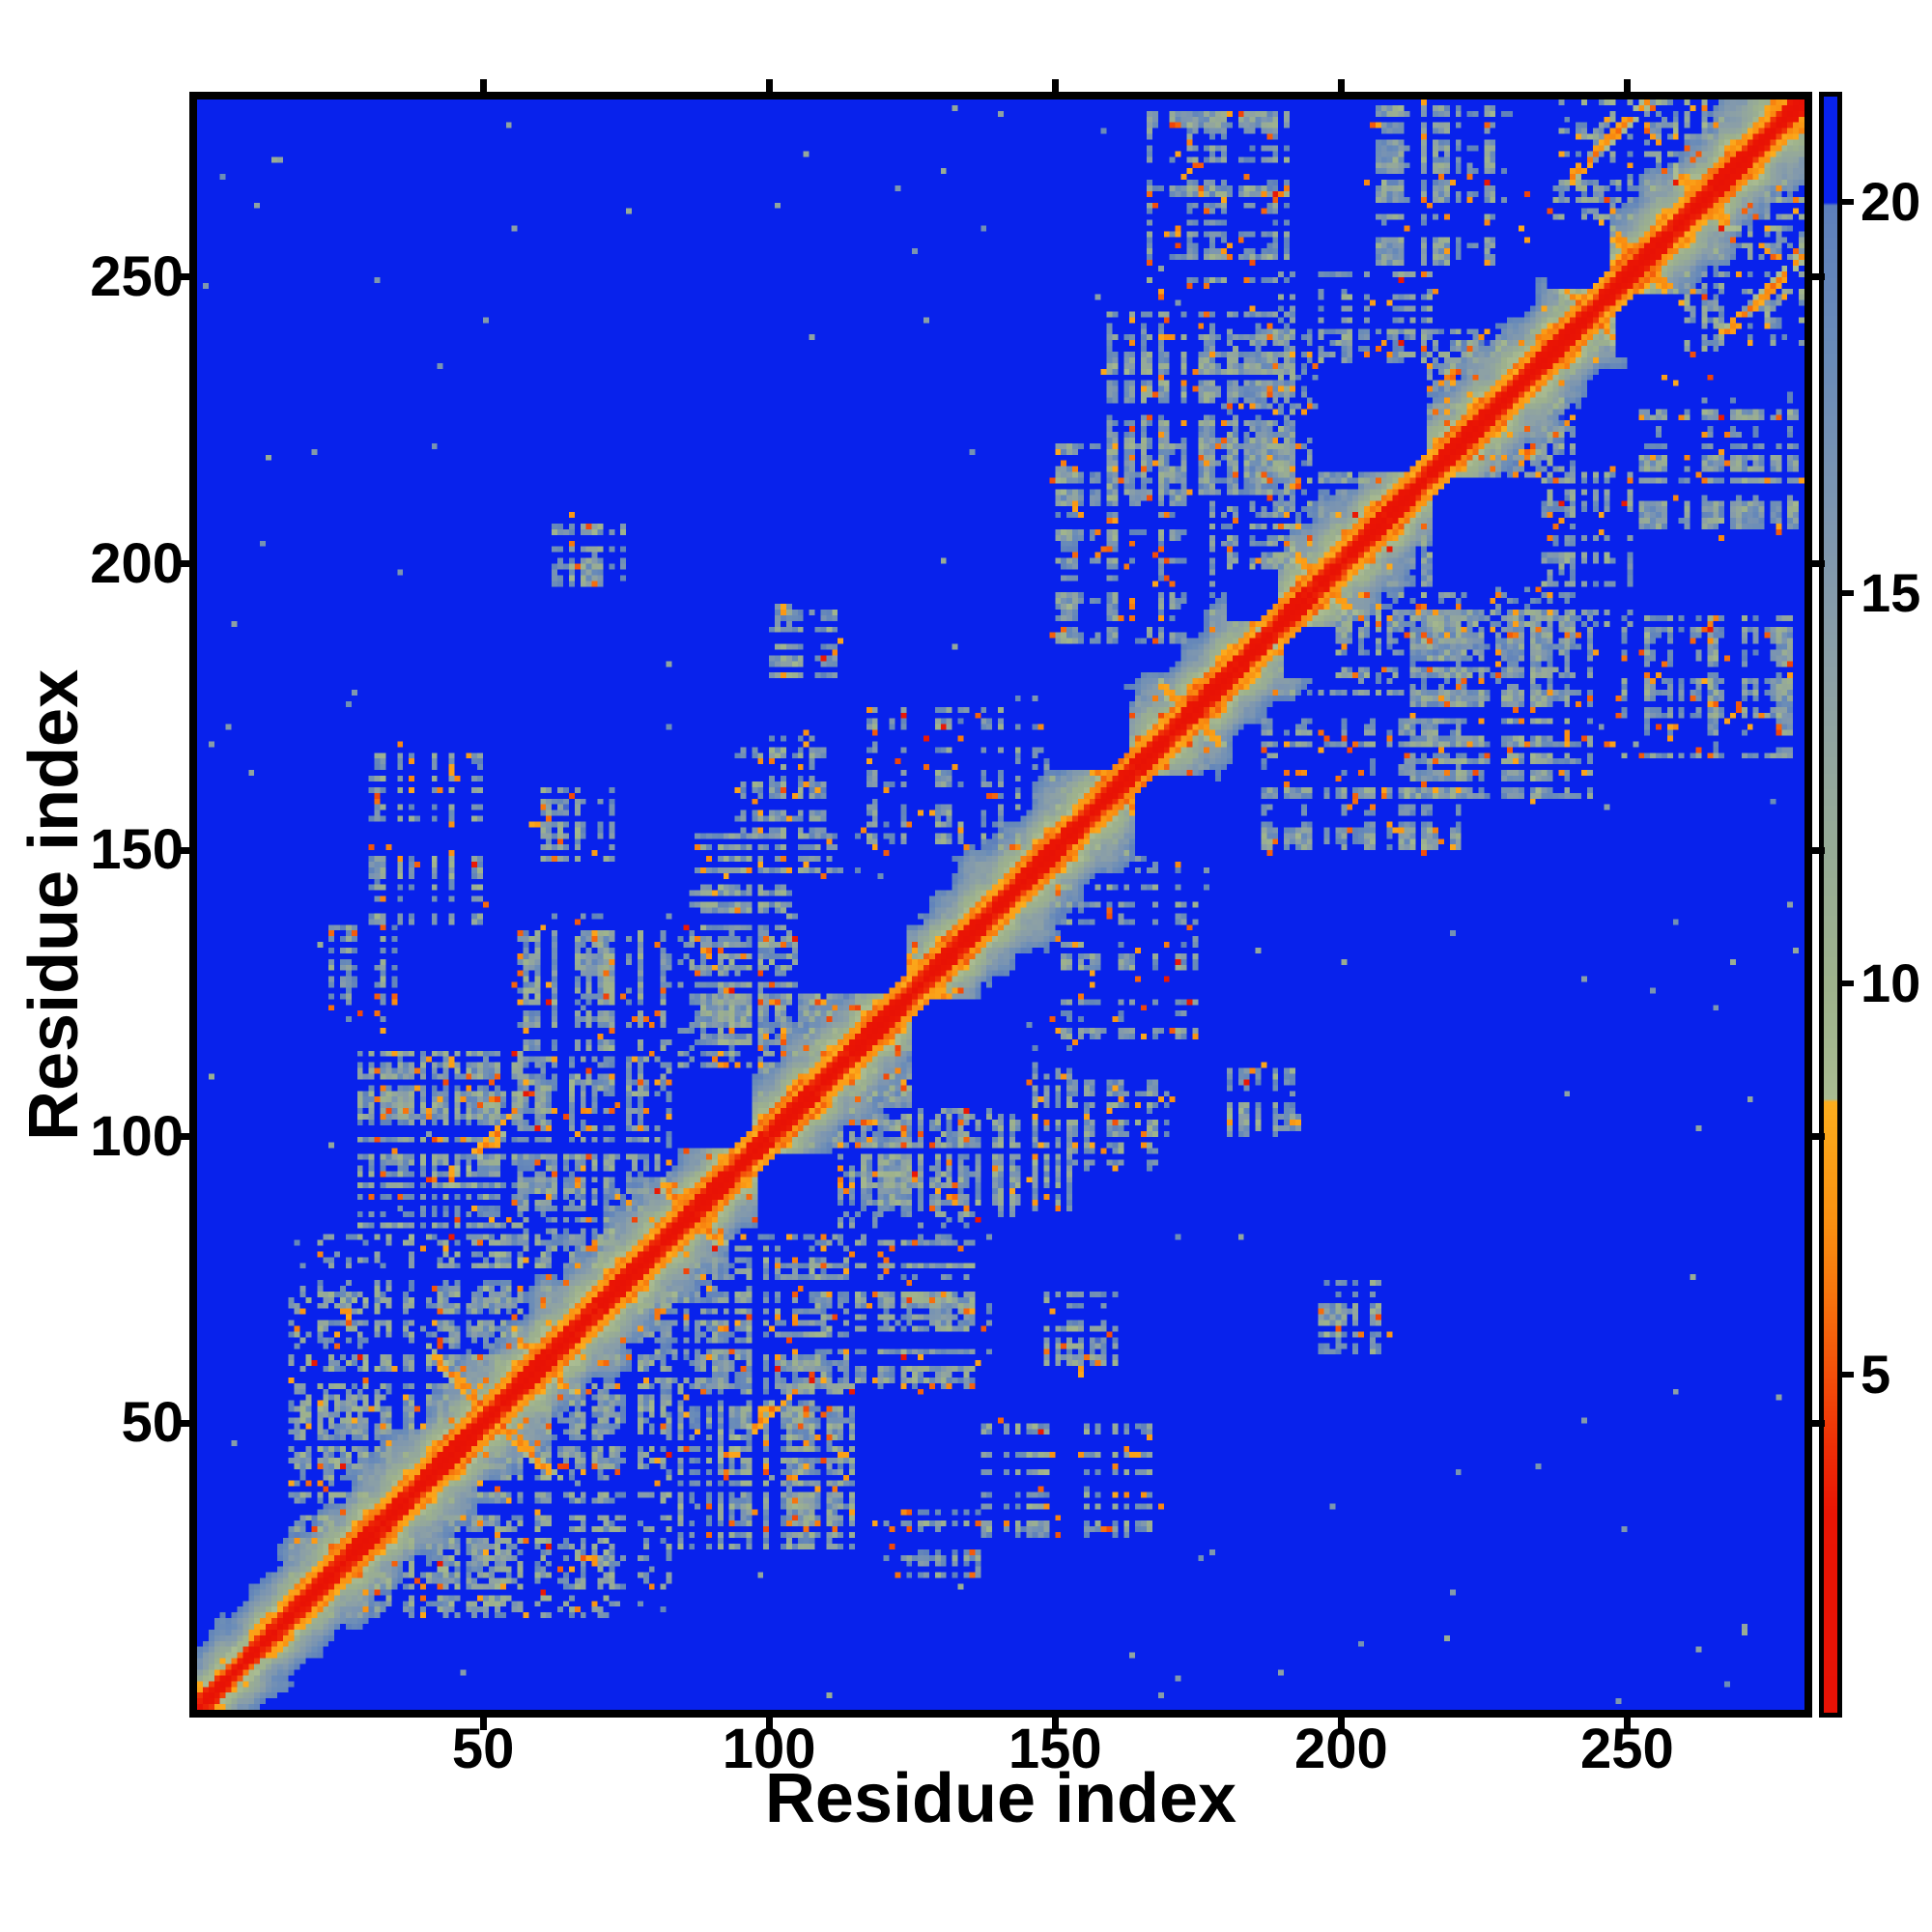  I want to click on x-tick-label: 50, so click(483, 1749).